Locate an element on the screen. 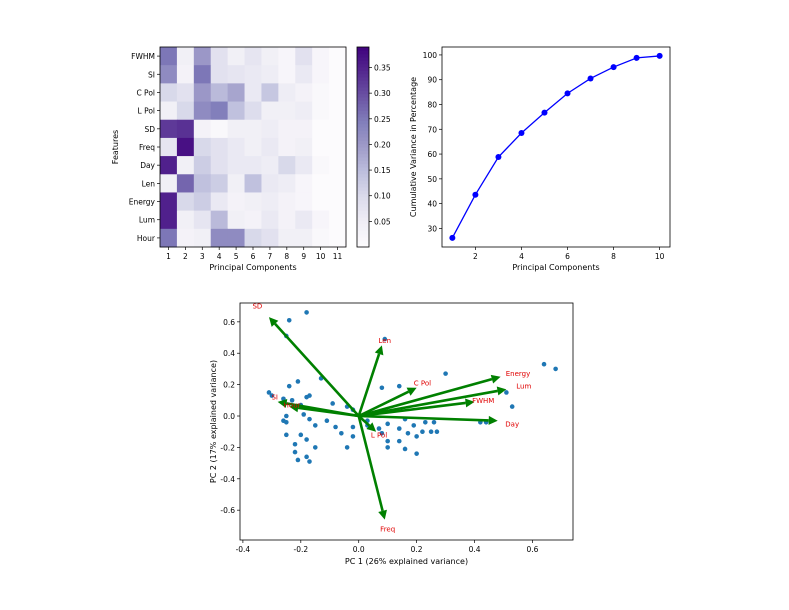  loading-label: Day is located at coordinates (512, 424).